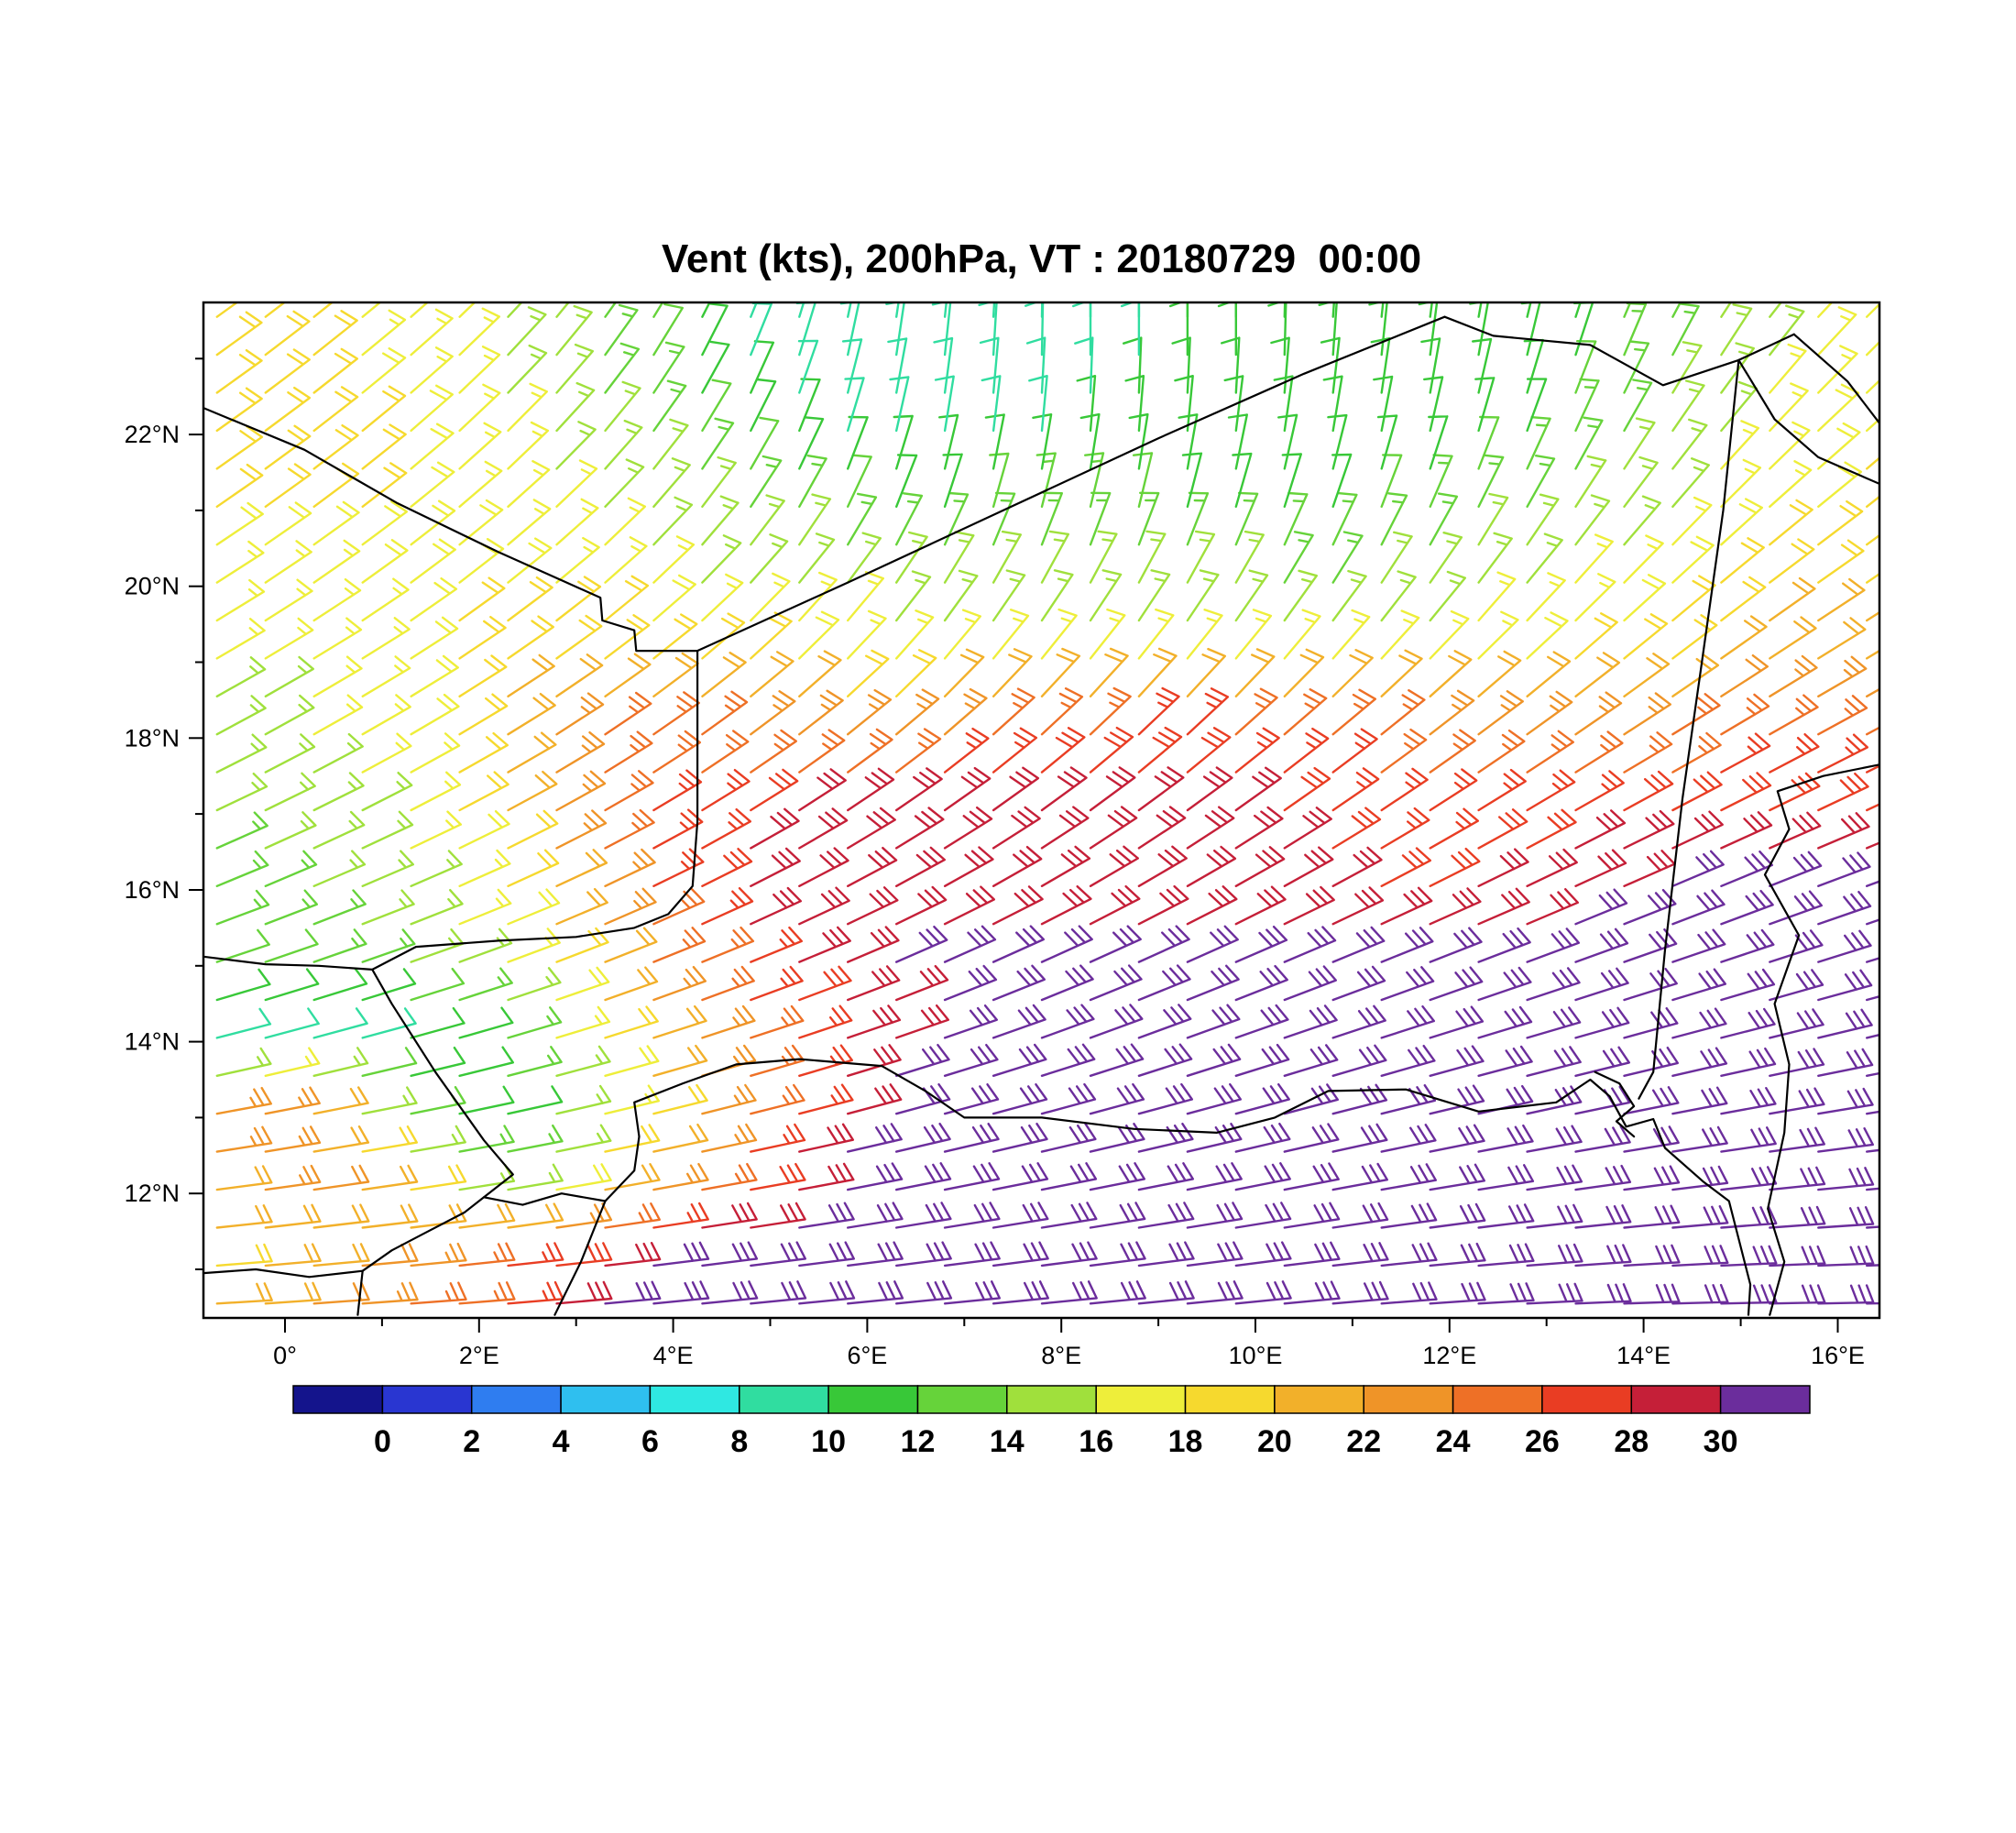 The height and width of the screenshot is (1833, 2016). What do you see at coordinates (673, 1355) in the screenshot?
I see `svg-text: 4°E` at bounding box center [673, 1355].